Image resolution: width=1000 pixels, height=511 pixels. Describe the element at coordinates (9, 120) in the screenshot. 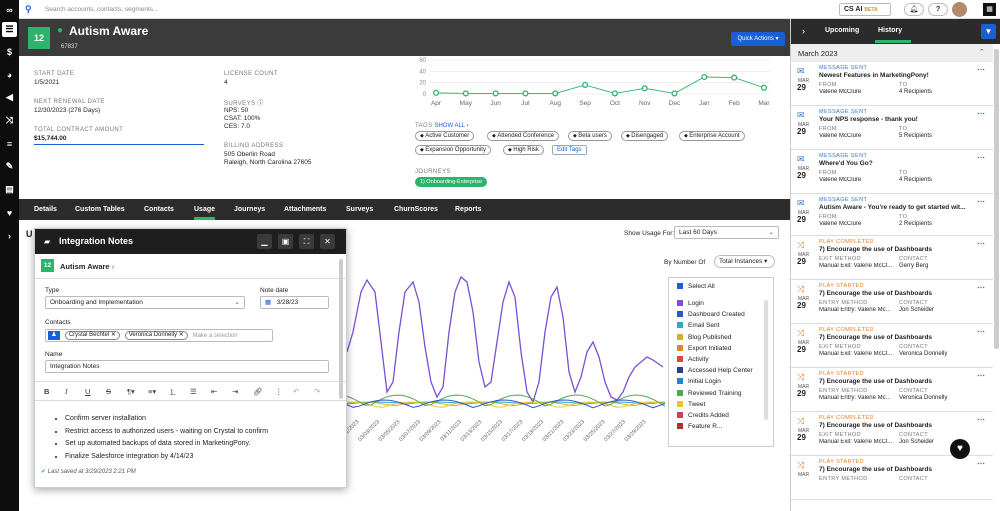

I see `shuffle-icon: ⤨` at that location.